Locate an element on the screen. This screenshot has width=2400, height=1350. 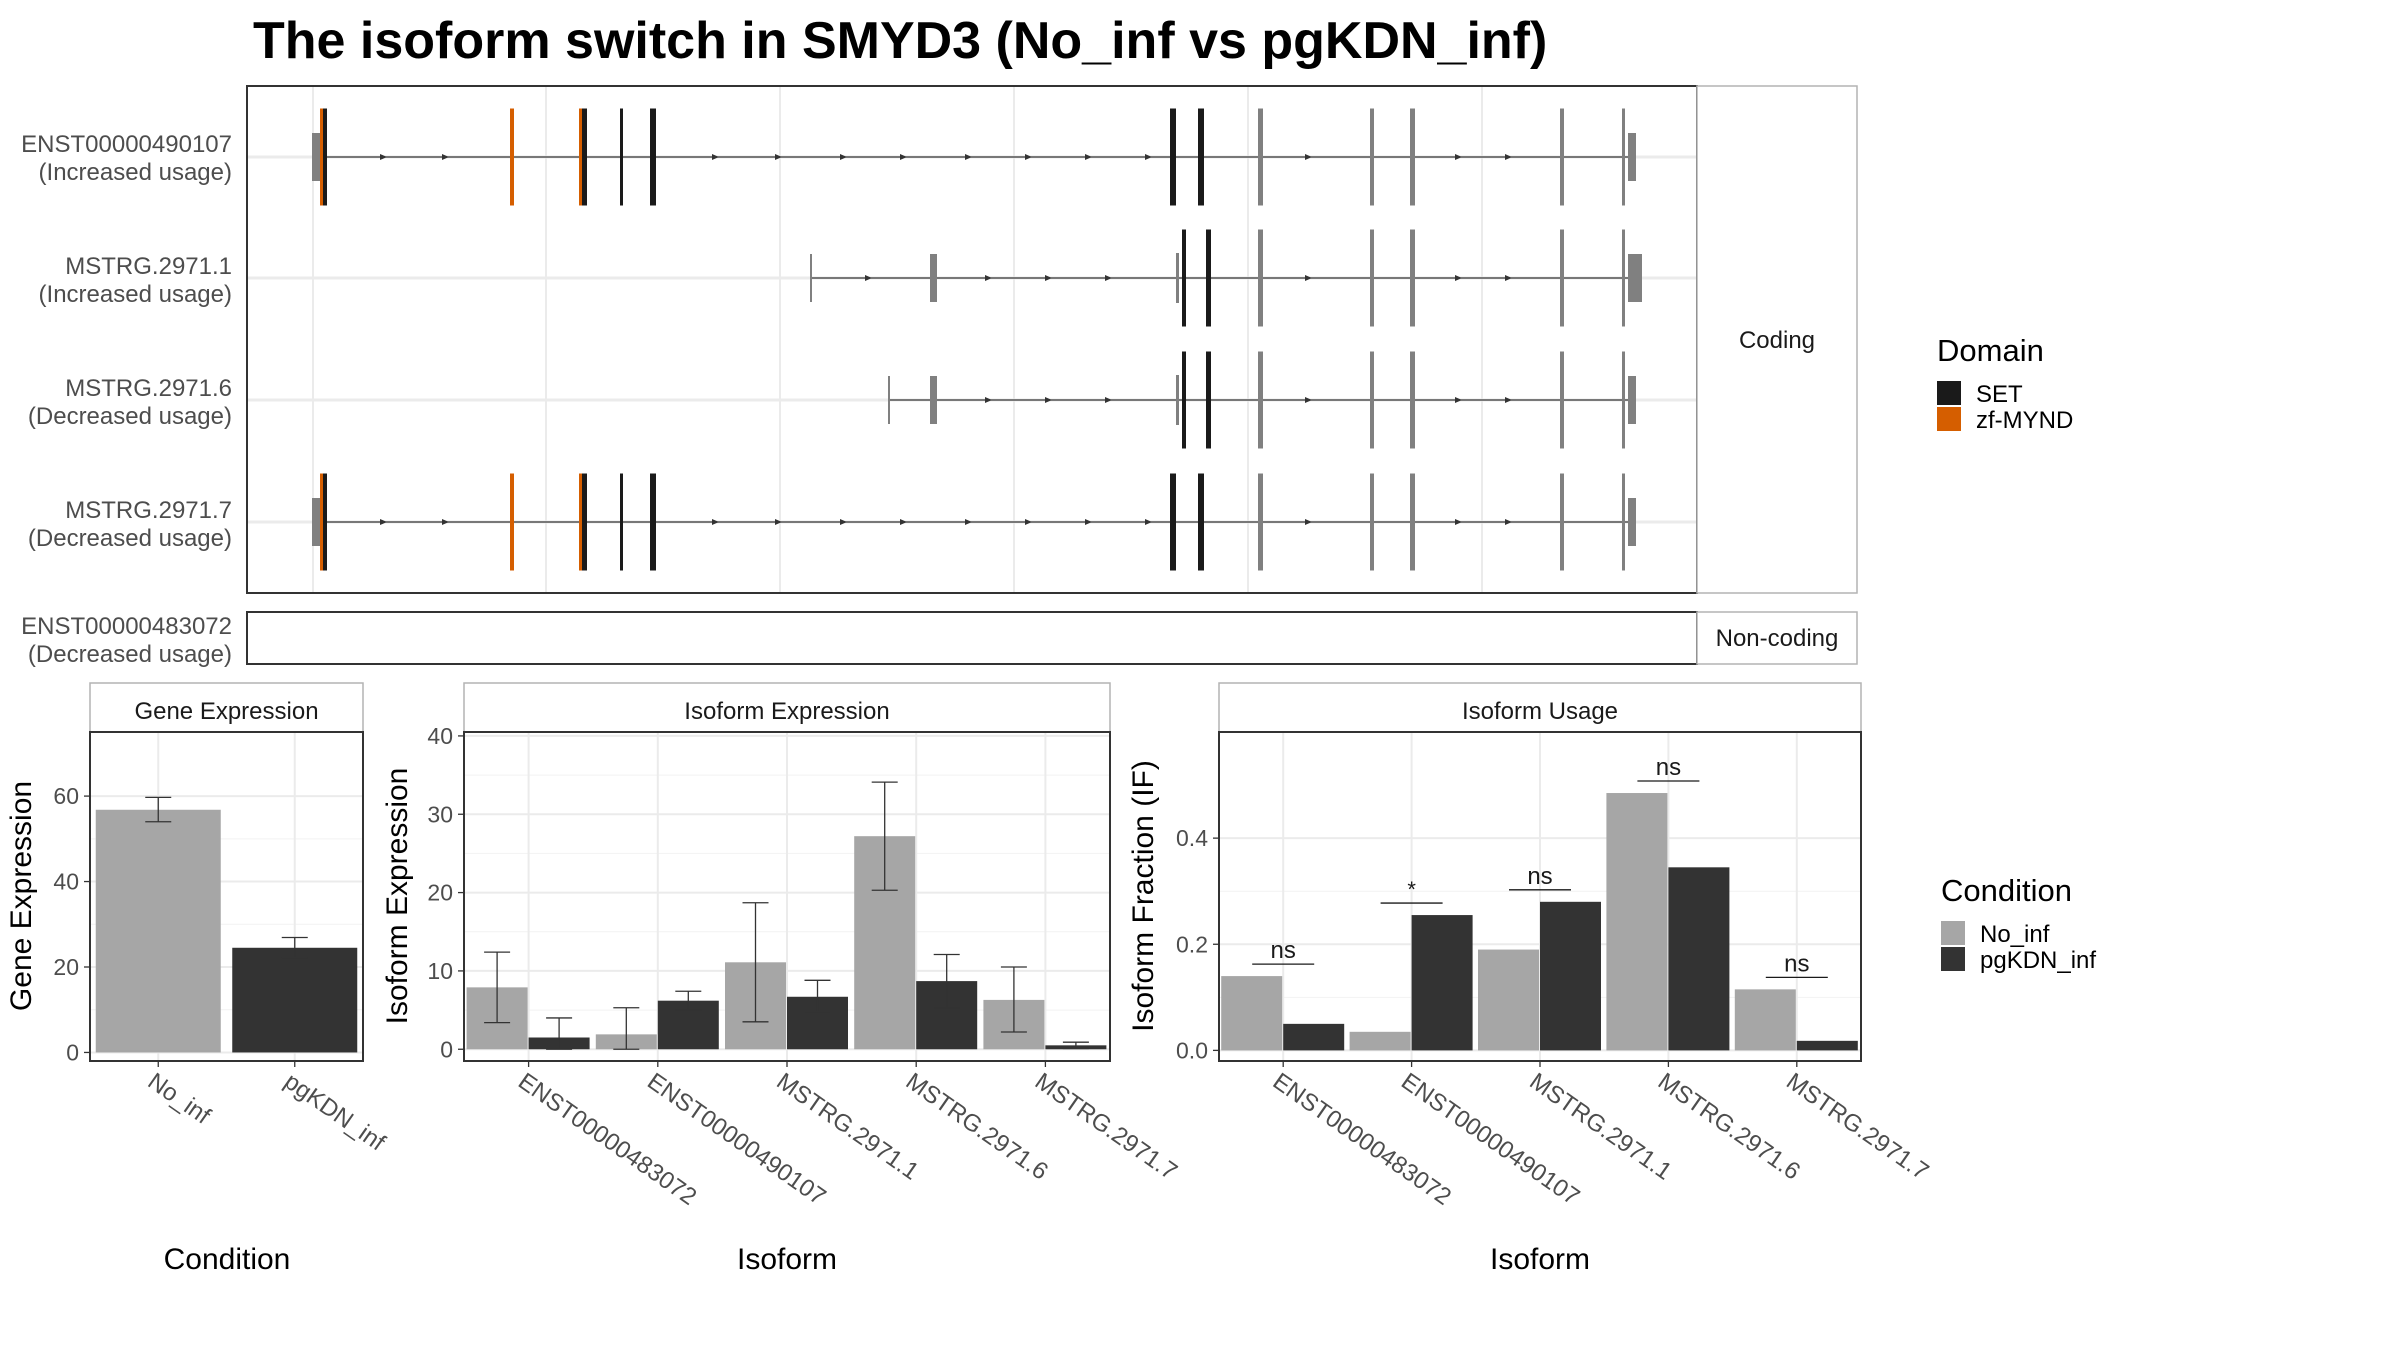
noncoding-panel-bg is located at coordinates (972, 638).